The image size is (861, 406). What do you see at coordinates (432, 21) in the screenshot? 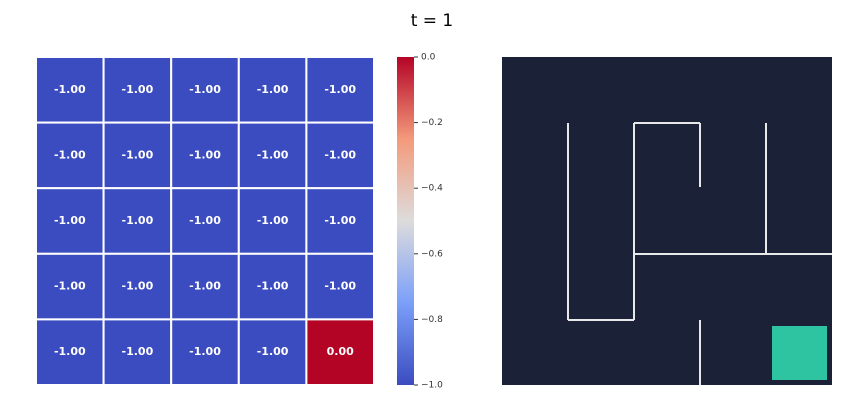
I see `chart-title: t = 1` at bounding box center [432, 21].